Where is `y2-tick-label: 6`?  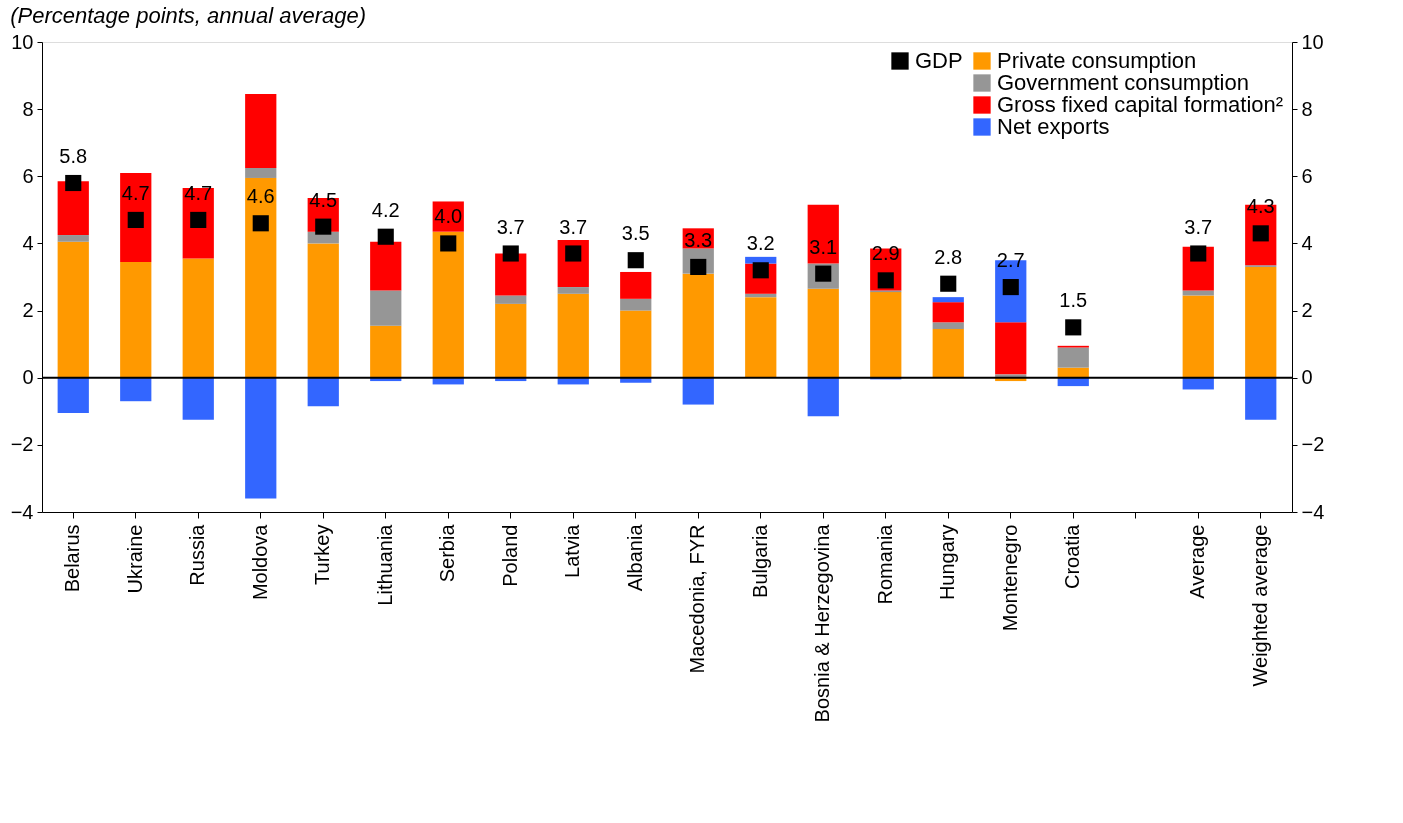 y2-tick-label: 6 is located at coordinates (1307, 175).